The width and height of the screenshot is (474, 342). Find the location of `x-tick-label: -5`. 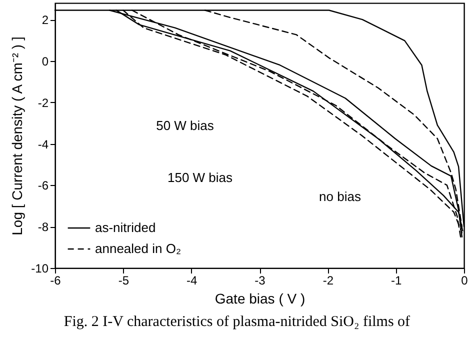

x-tick-label: -5 is located at coordinates (124, 281).